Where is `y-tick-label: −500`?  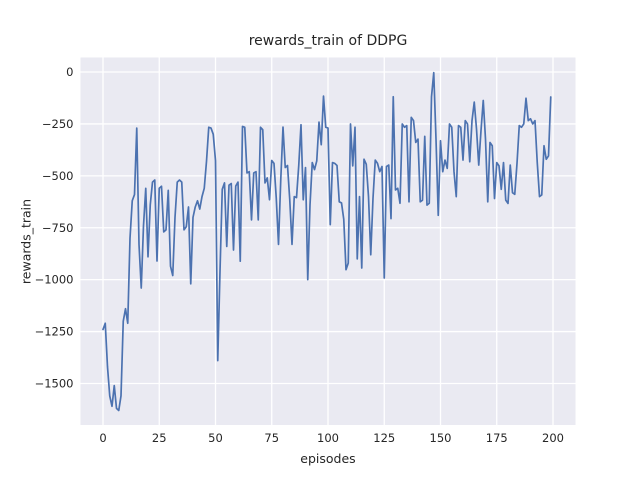
y-tick-label: −500 is located at coordinates (58, 176).